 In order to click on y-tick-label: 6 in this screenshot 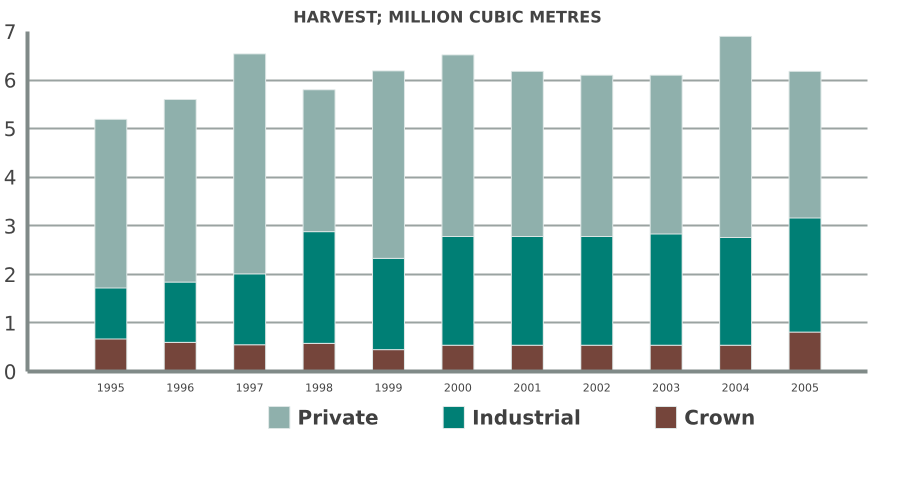, I will do `click(10, 80)`.